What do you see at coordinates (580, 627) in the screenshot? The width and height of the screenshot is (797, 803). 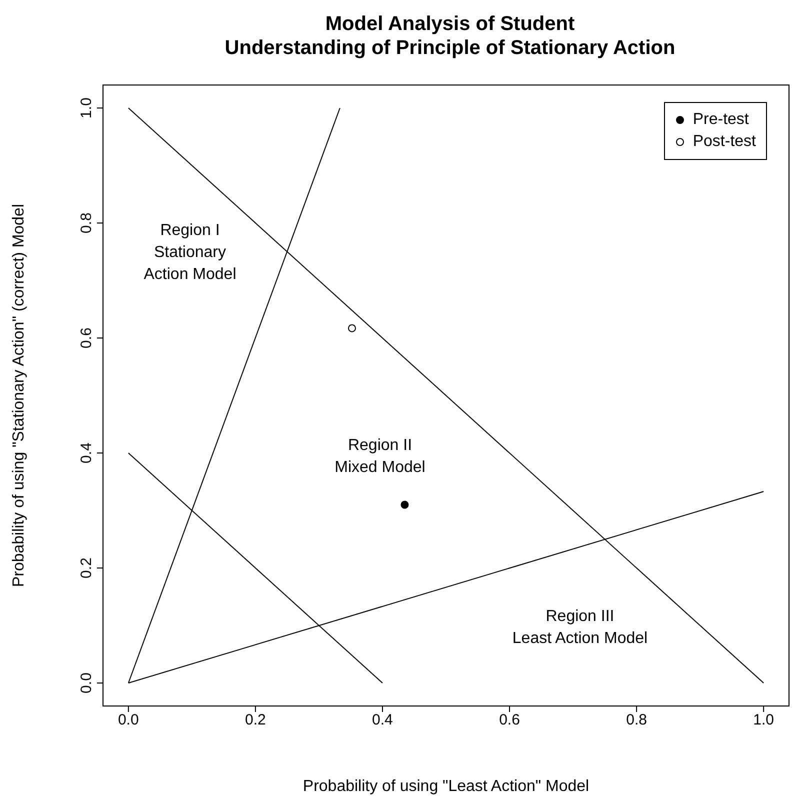 I see `annotation: Region III Least Action Model` at bounding box center [580, 627].